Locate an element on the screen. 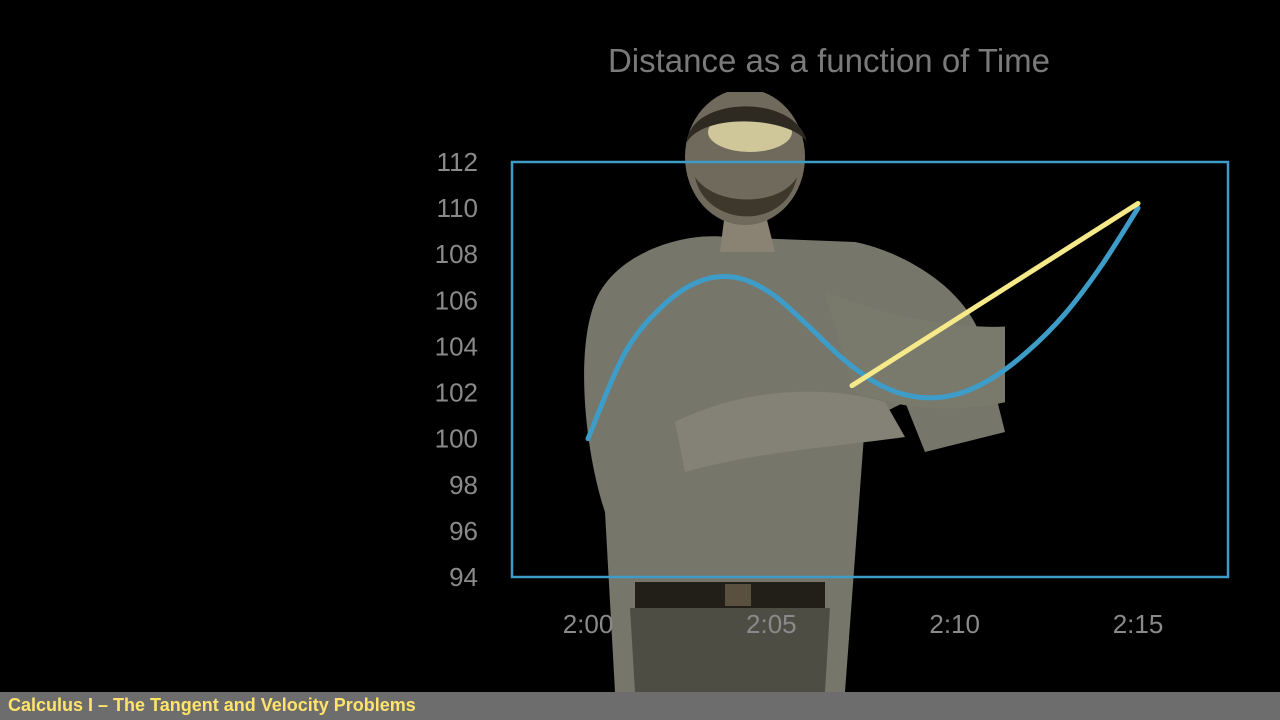 This screenshot has width=1280, height=720. y-tick-label: 102 is located at coordinates (456, 393).